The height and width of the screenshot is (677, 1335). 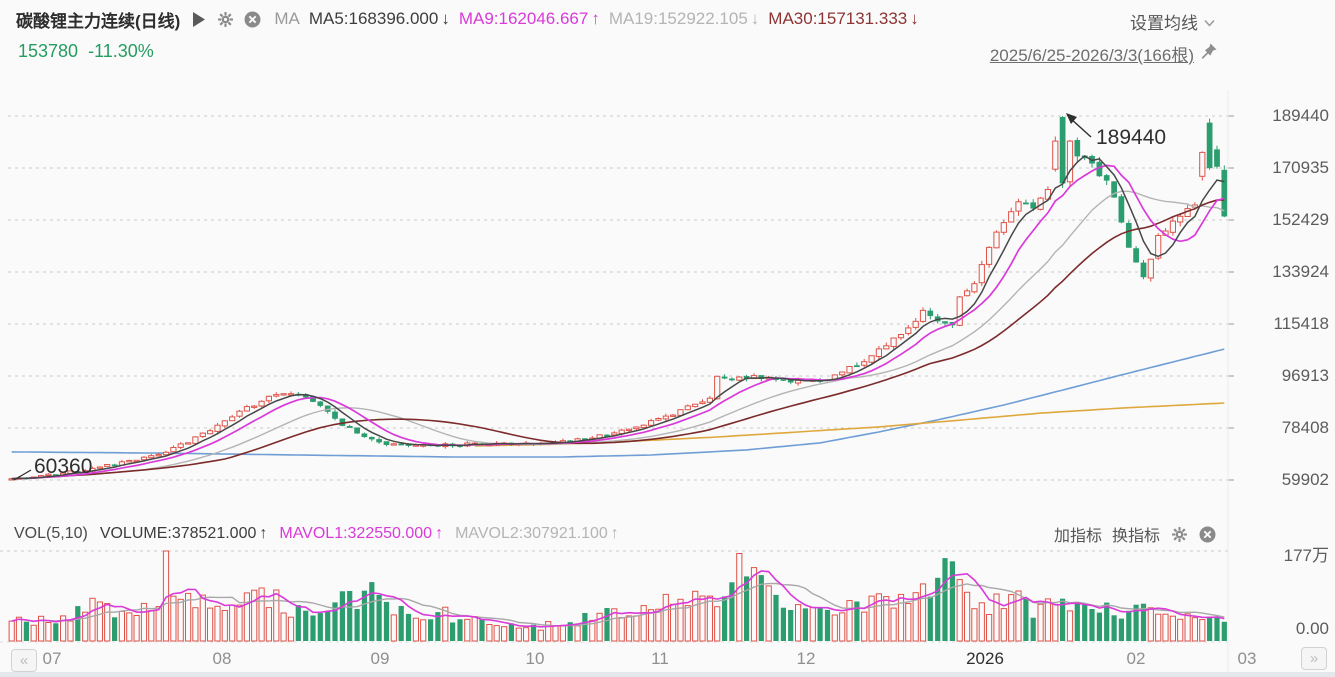 I want to click on scroll-right-button: », so click(x=1314, y=658).